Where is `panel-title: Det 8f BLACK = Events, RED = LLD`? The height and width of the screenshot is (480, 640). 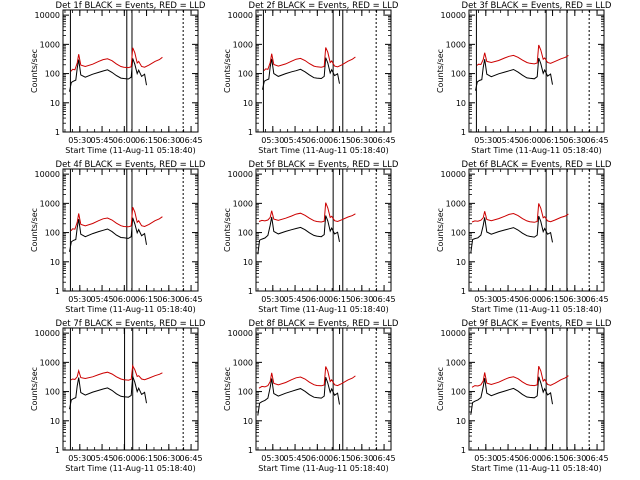
panel-title: Det 8f BLACK = Events, RED = LLD is located at coordinates (324, 324).